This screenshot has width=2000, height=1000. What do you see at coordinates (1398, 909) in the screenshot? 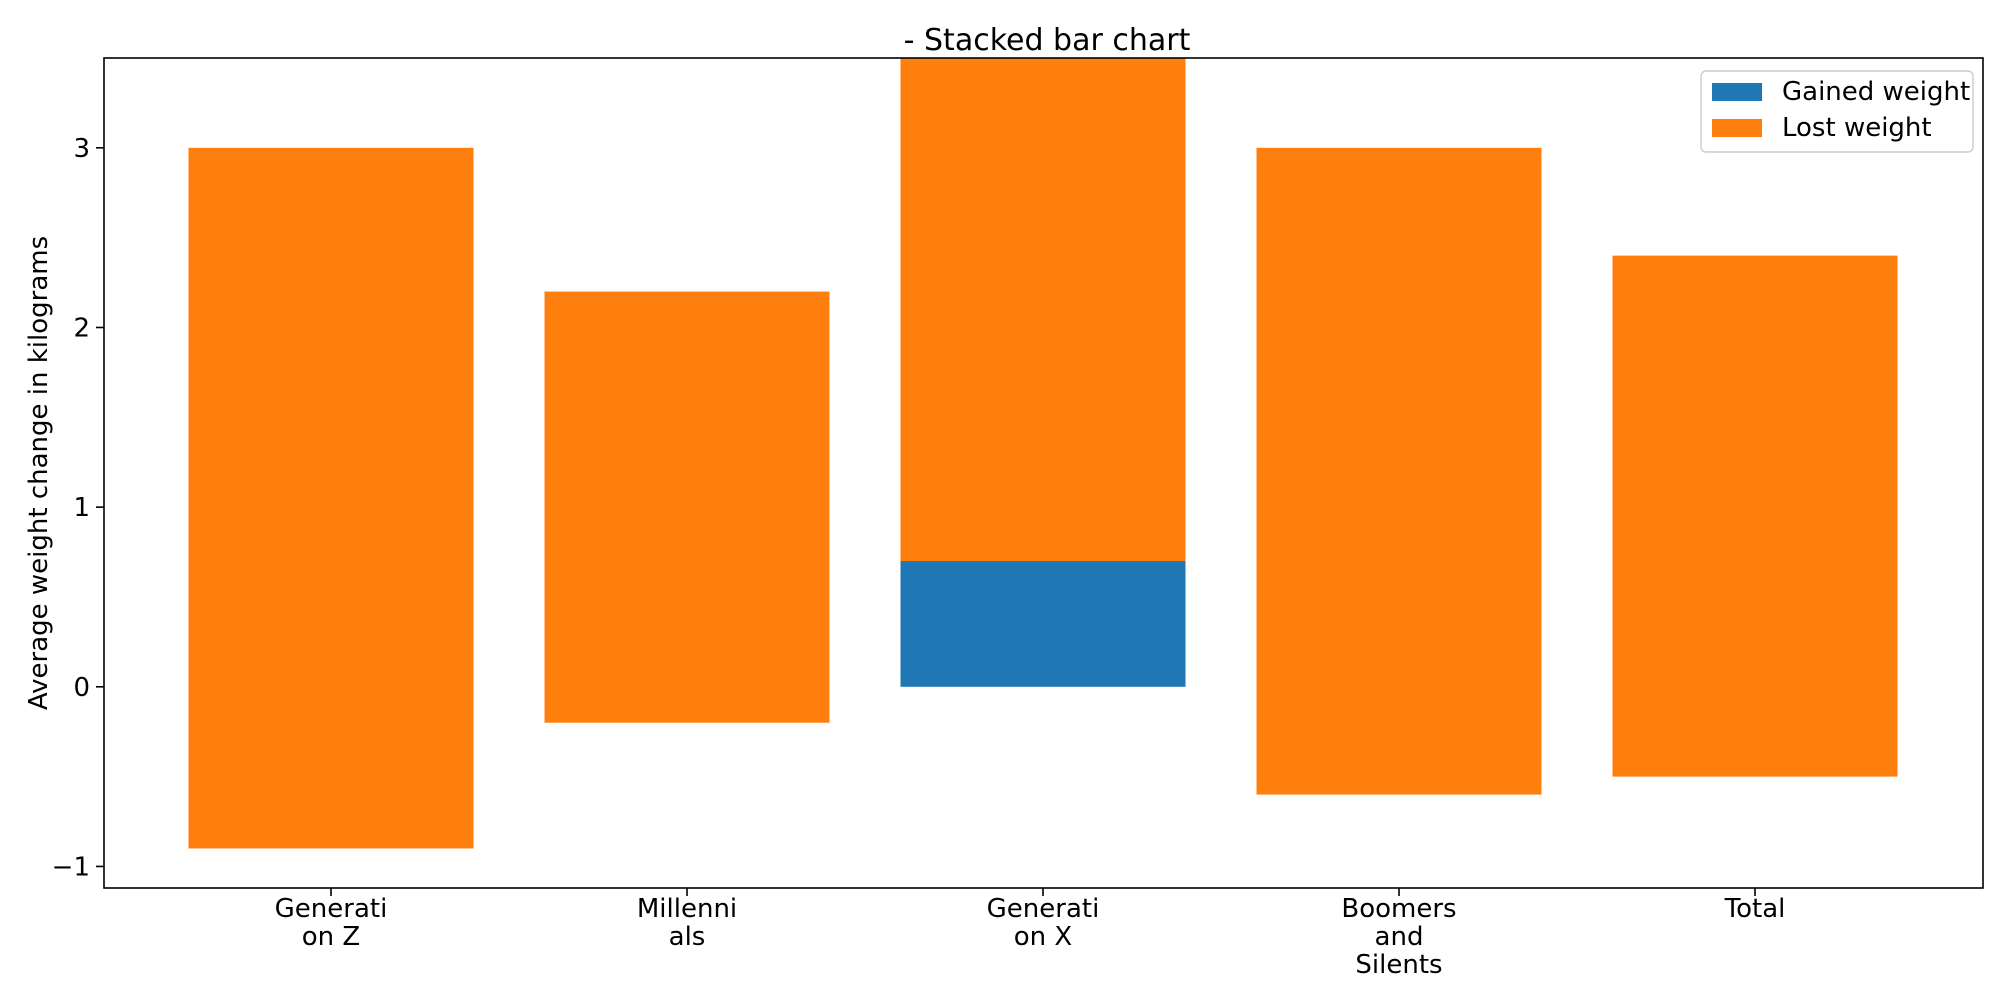
I see `x-tick-label: Boomers` at bounding box center [1398, 909].